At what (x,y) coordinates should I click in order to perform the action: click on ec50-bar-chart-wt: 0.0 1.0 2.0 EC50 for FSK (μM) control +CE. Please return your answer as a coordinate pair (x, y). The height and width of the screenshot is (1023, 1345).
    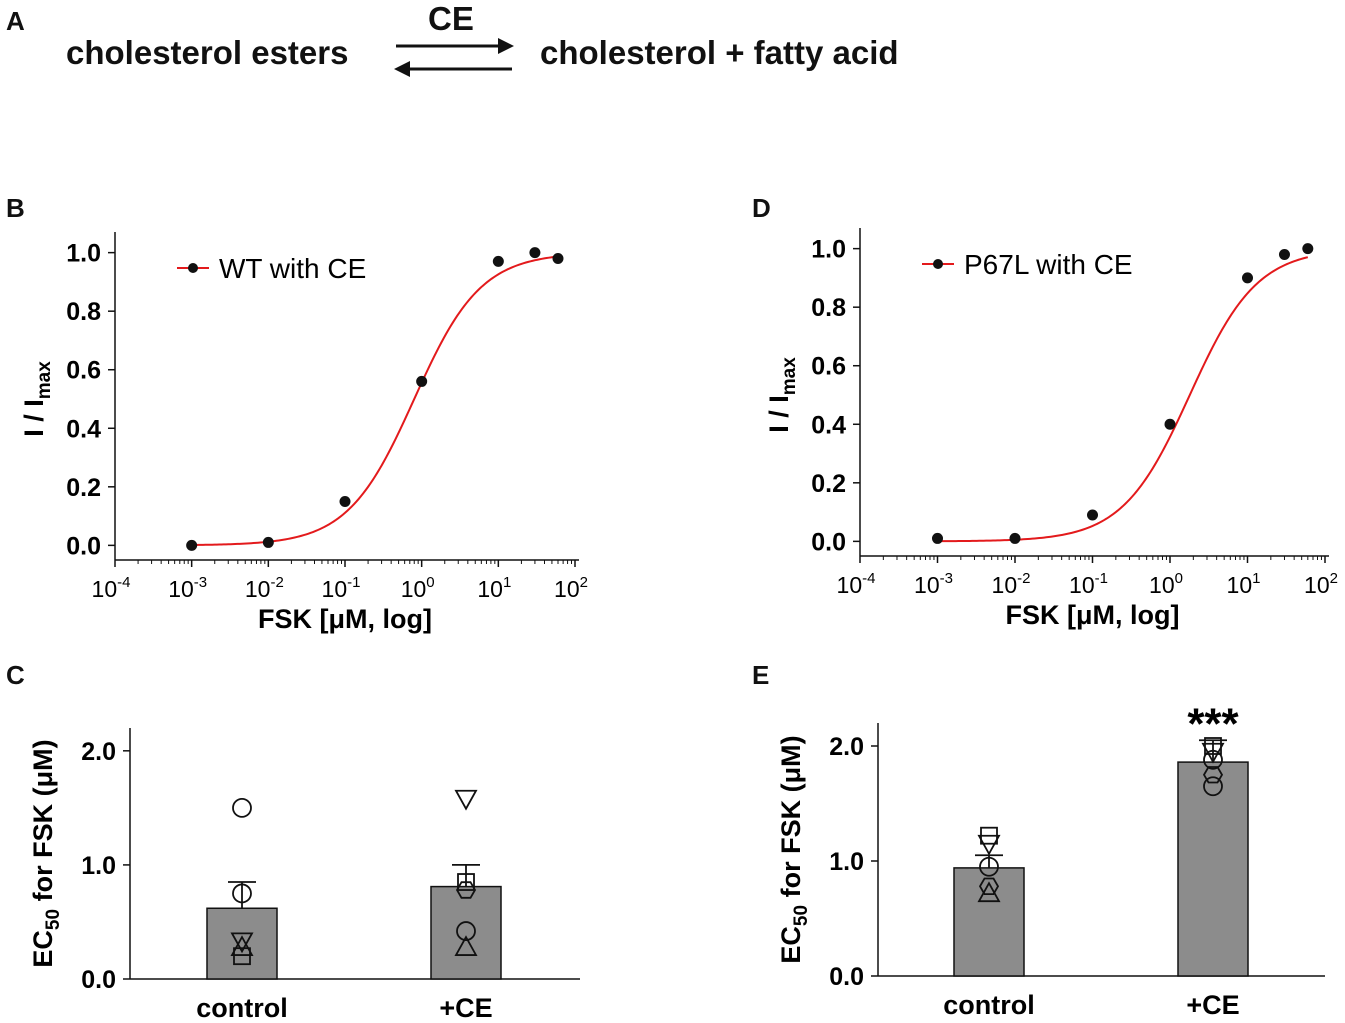
    Looking at the image, I should click on (304, 875).